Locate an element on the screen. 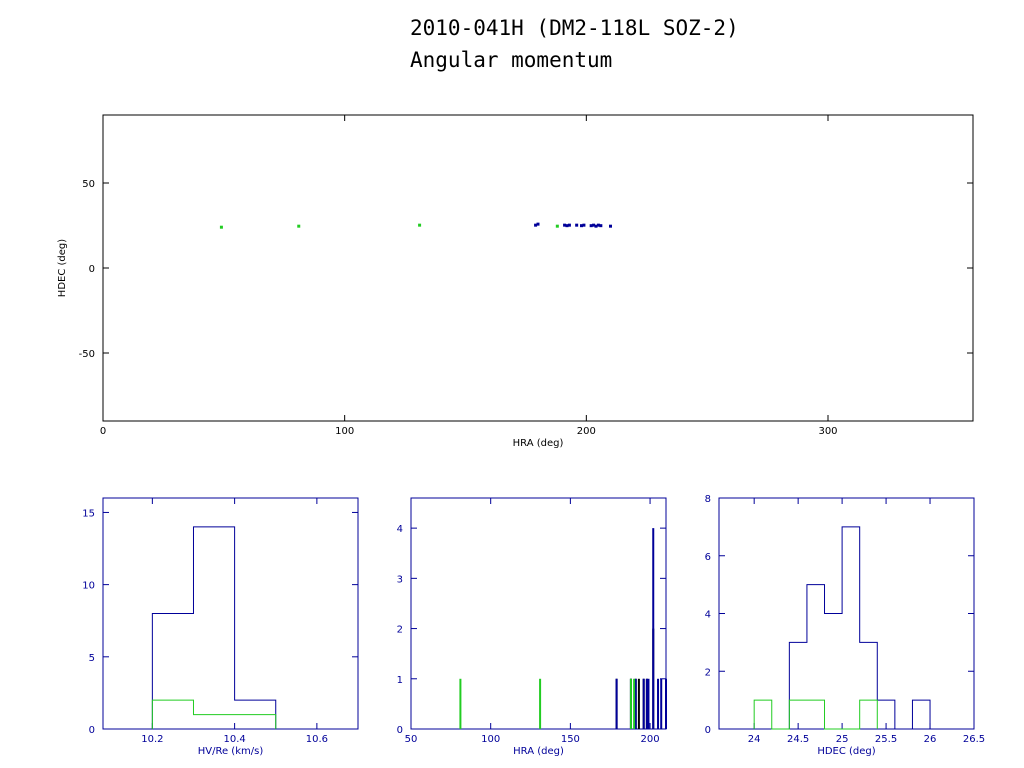  page-subtitle: Angular momentum is located at coordinates (511, 60).